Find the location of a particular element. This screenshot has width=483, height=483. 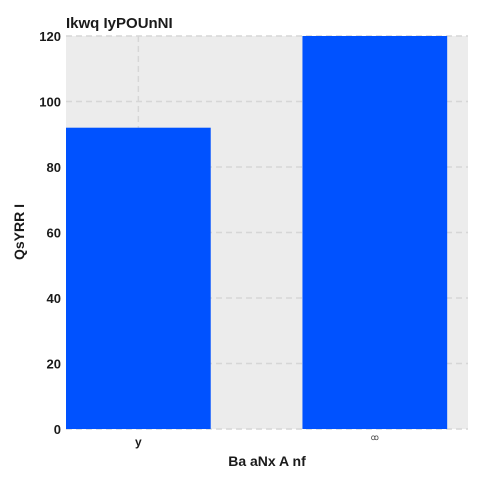

x-tick-label: y is located at coordinates (138, 442).